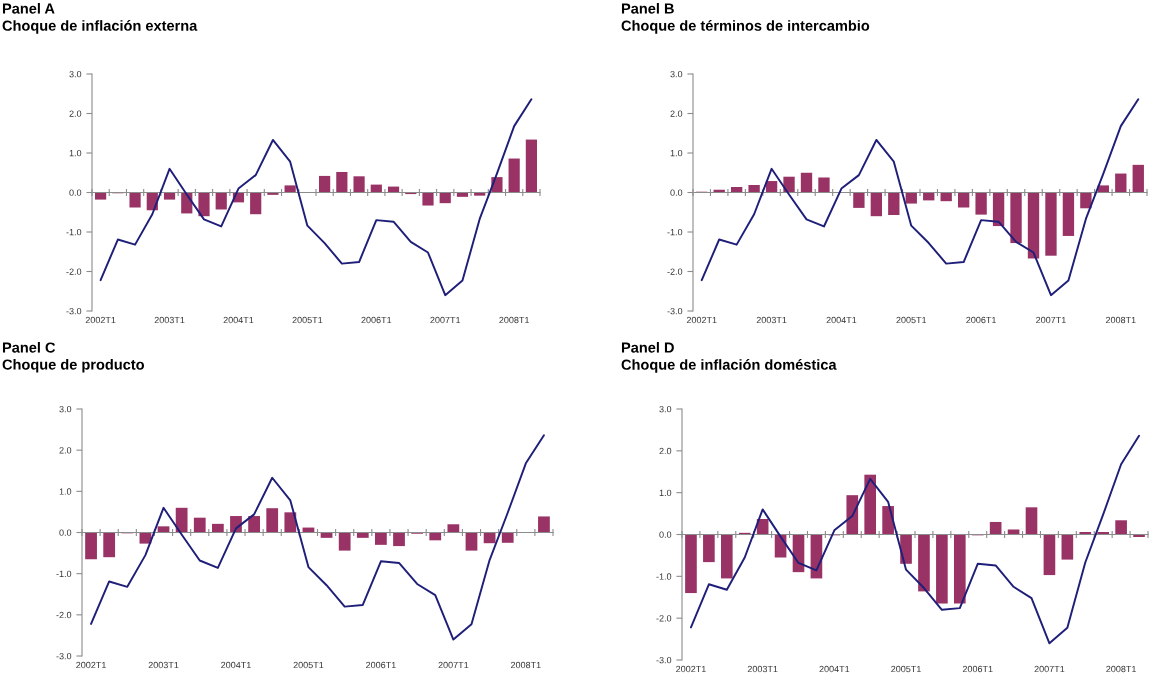  What do you see at coordinates (647, 347) in the screenshot?
I see `chart-title: Panel D` at bounding box center [647, 347].